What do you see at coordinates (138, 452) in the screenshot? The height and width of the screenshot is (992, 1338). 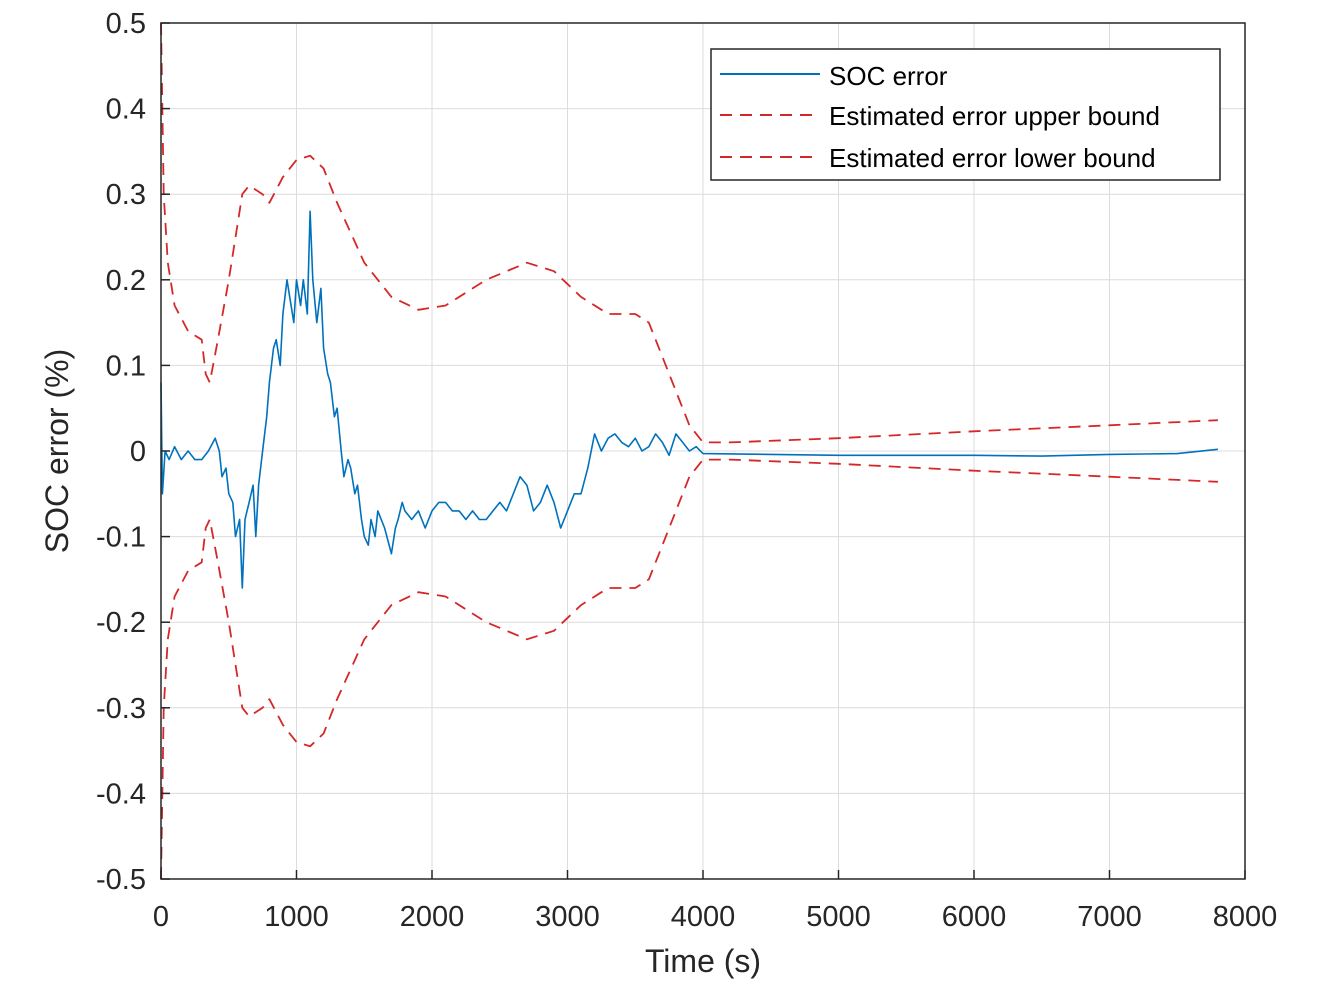 I see `y-tick-label: 0` at bounding box center [138, 452].